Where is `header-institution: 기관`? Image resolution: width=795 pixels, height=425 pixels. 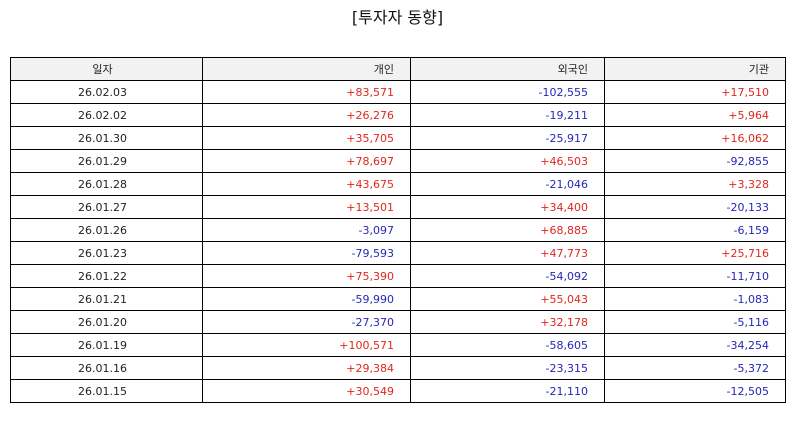
header-institution: 기관 is located at coordinates (695, 69).